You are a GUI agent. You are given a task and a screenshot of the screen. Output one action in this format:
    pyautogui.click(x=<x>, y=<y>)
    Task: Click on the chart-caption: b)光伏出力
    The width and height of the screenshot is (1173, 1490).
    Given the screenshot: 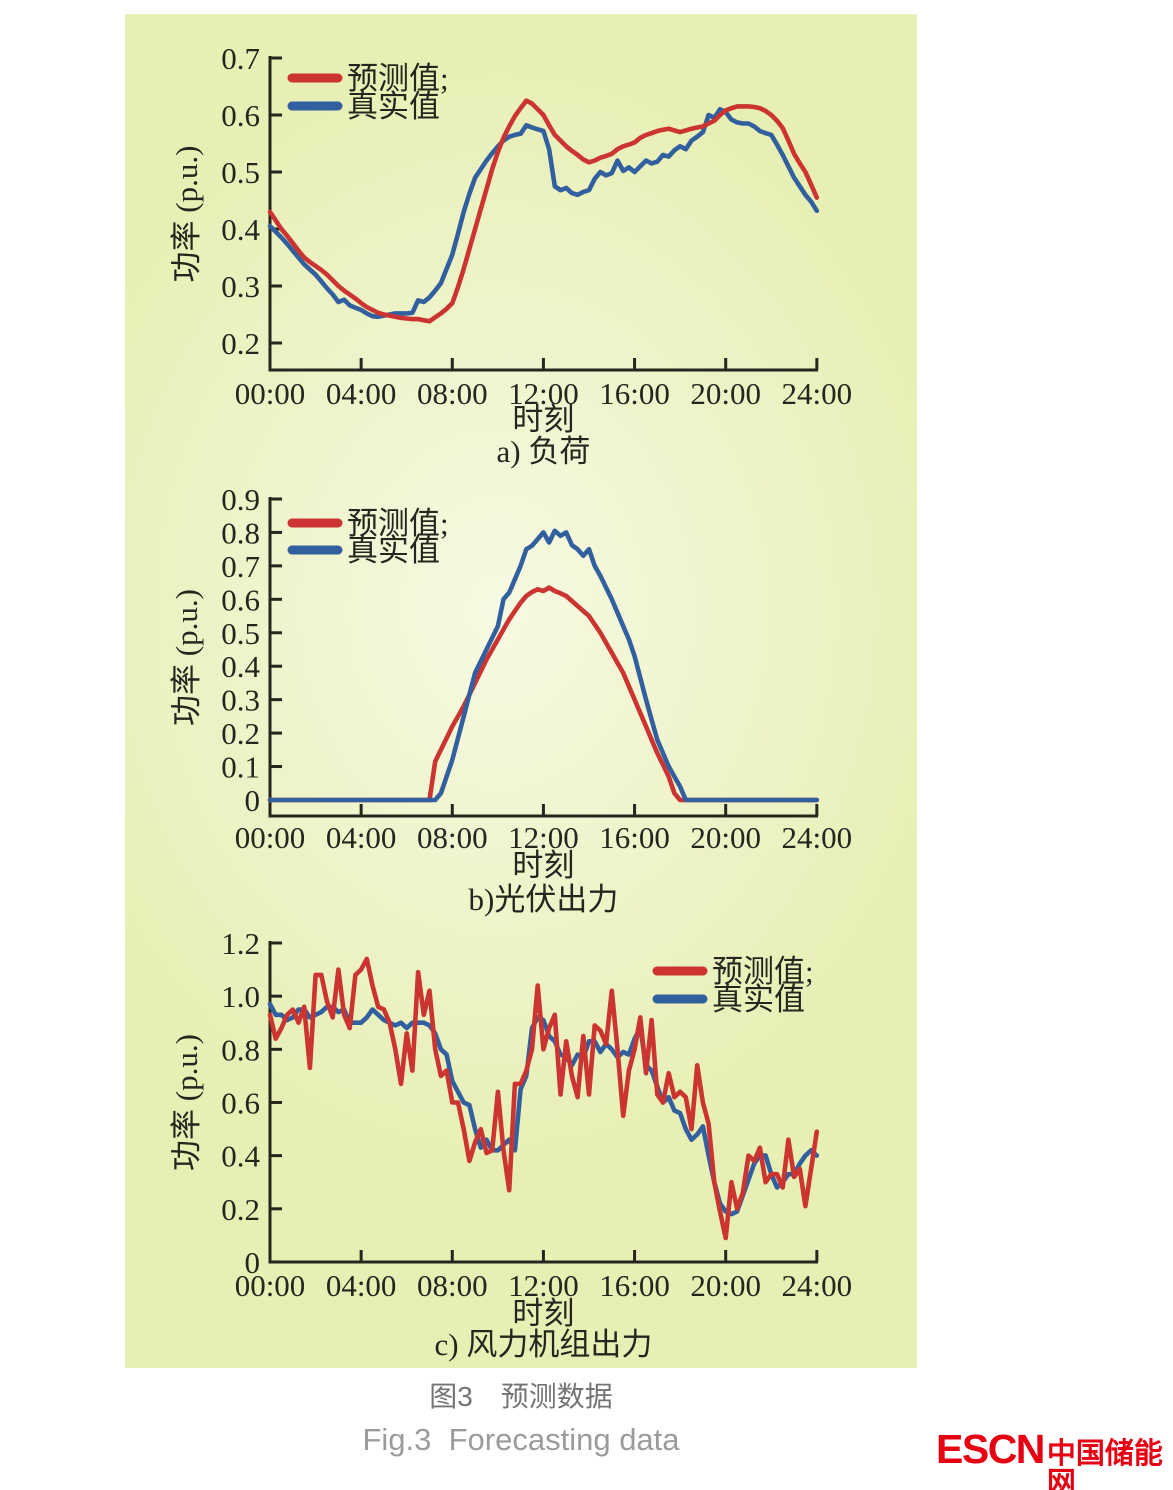 What is the action you would take?
    pyautogui.click(x=544, y=899)
    